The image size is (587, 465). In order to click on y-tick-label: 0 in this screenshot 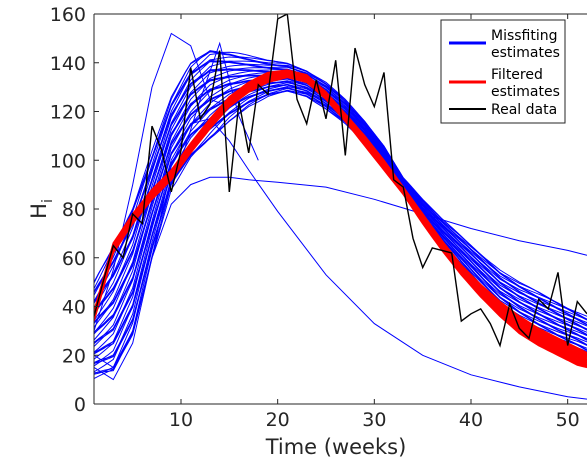, I will do `click(80, 405)`.